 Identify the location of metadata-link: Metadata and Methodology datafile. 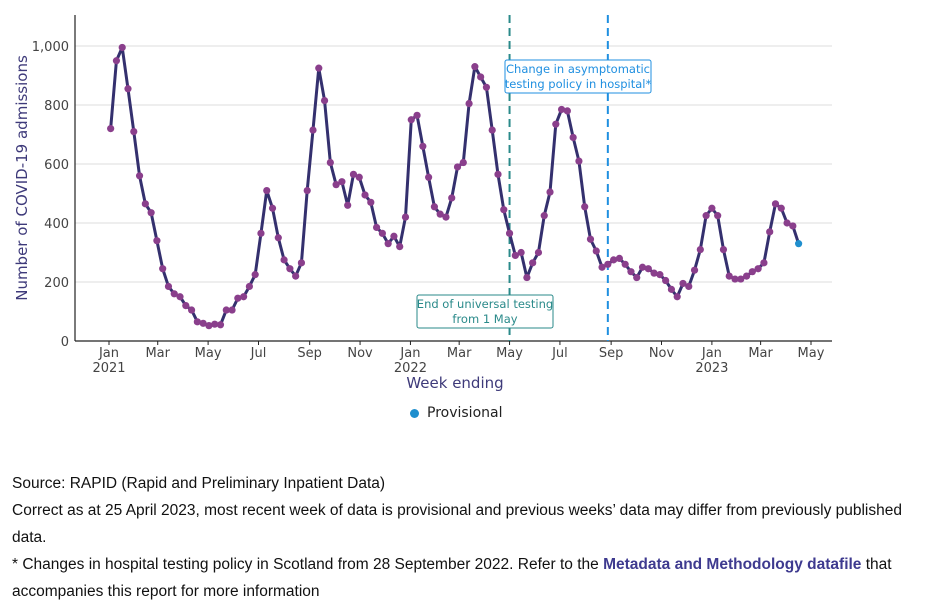
(732, 564).